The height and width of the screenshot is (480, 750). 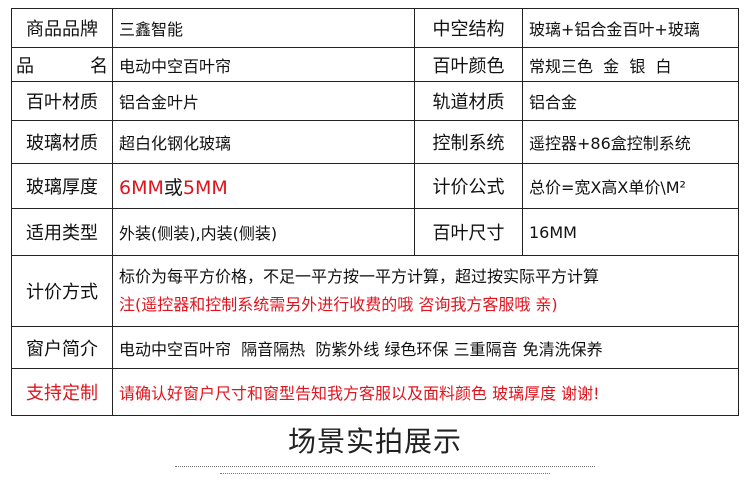 What do you see at coordinates (141, 187) in the screenshot?
I see `thickness-6mm: 6MM` at bounding box center [141, 187].